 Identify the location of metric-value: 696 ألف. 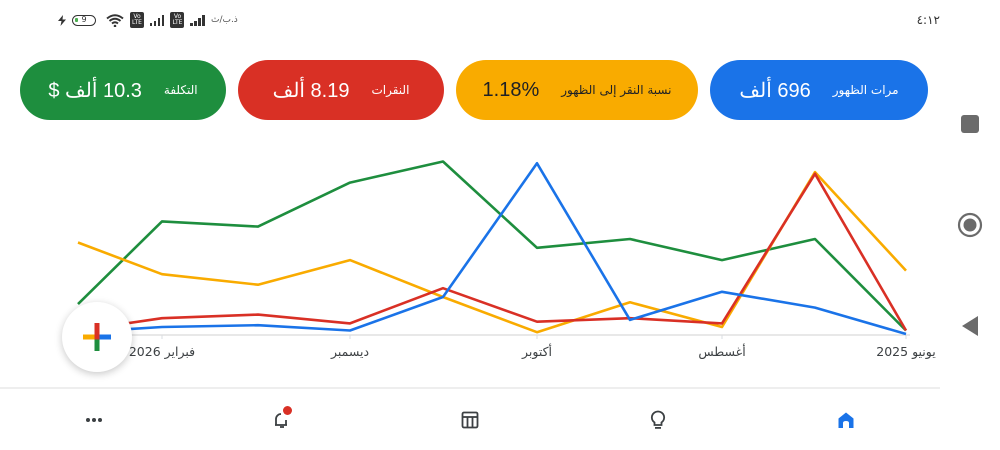
(775, 90).